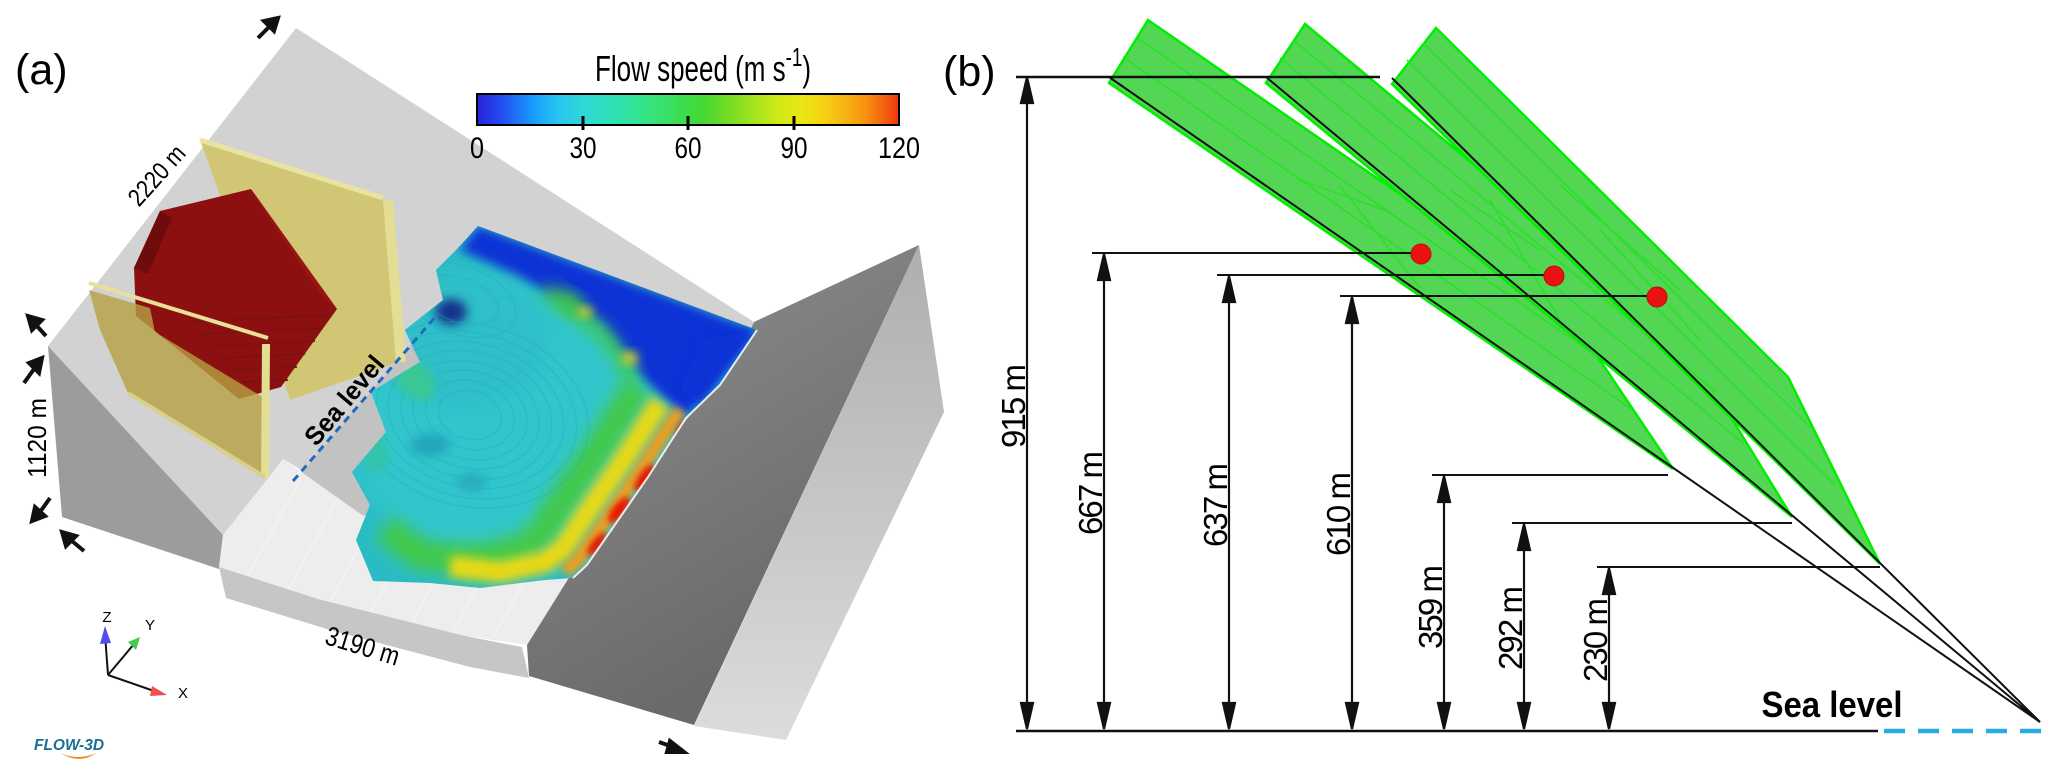 This screenshot has height=776, width=2067. I want to click on svg-text: (b), so click(969, 72).